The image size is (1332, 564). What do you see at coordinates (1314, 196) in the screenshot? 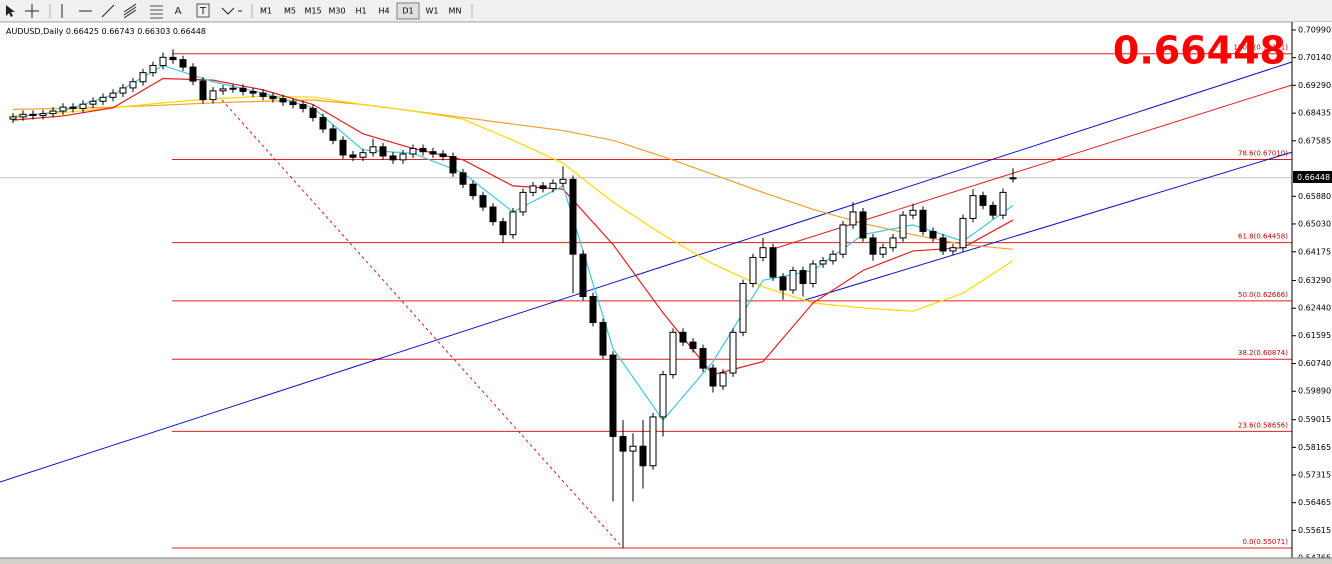
I see `y-tick-label: 0.65880` at bounding box center [1314, 196].